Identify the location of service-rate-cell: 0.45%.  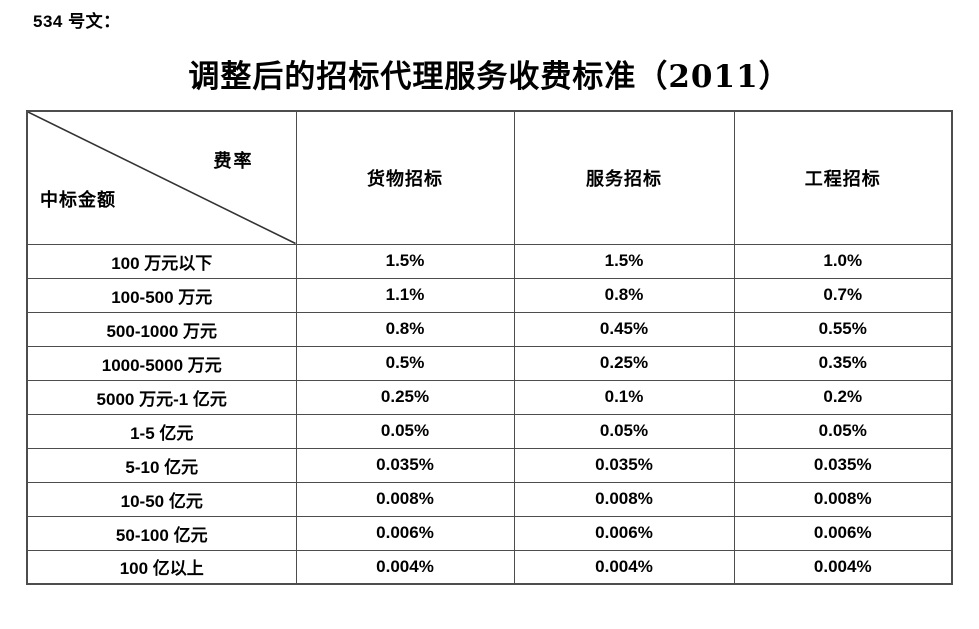
(624, 329).